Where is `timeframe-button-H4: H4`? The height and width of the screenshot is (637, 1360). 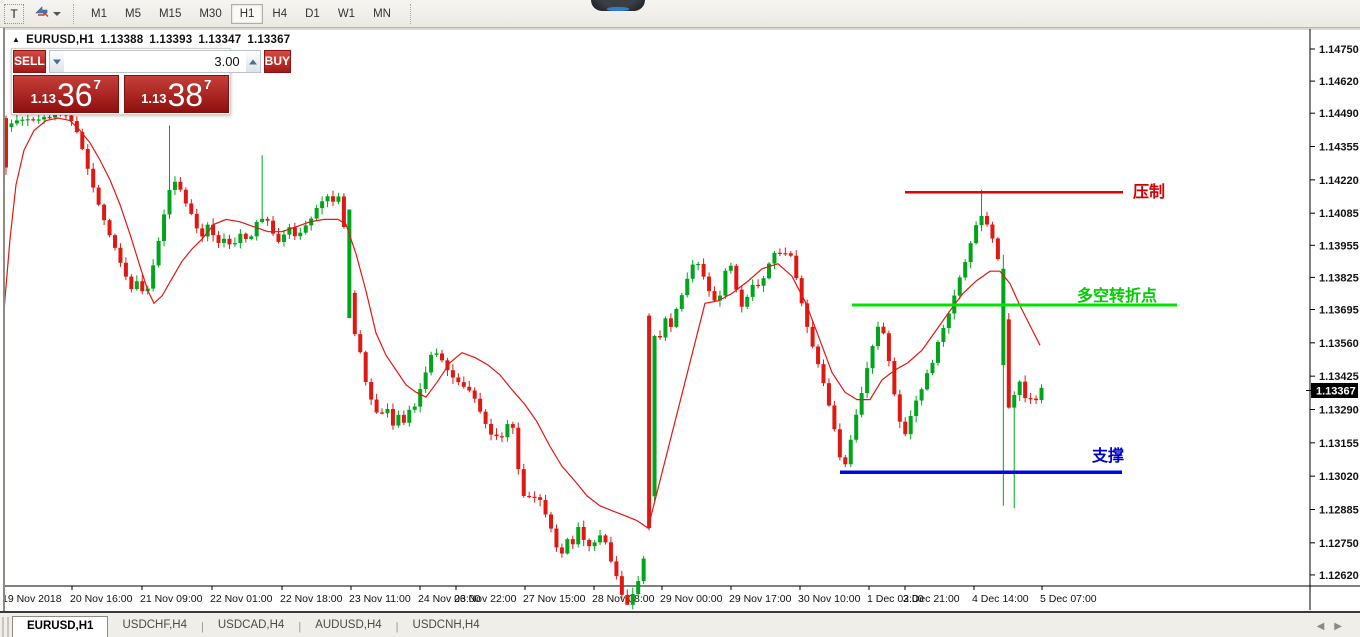
timeframe-button-H4: H4 is located at coordinates (279, 14).